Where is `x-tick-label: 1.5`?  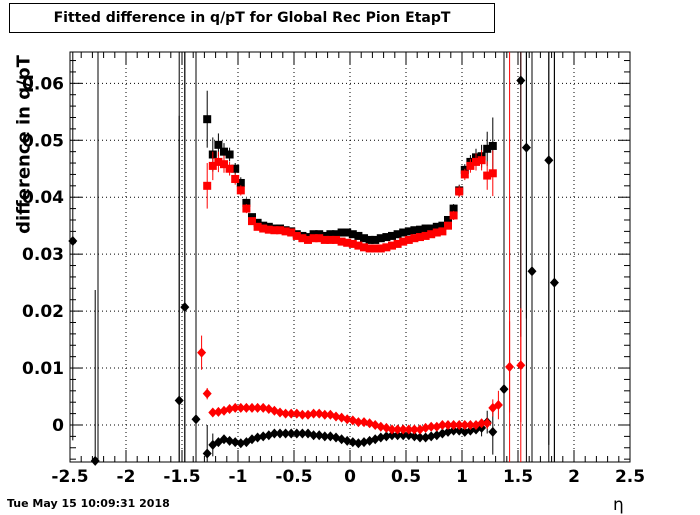
x-tick-label: 1.5 is located at coordinates (518, 477).